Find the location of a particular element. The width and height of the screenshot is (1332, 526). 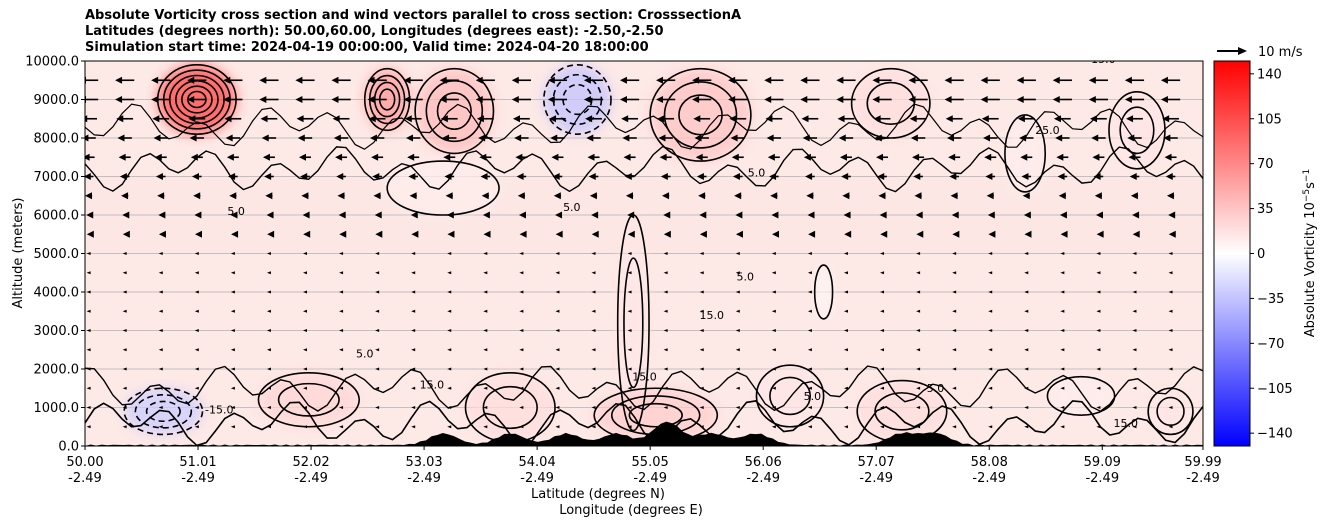

y-tick-label: 4000.0 is located at coordinates (57, 293).